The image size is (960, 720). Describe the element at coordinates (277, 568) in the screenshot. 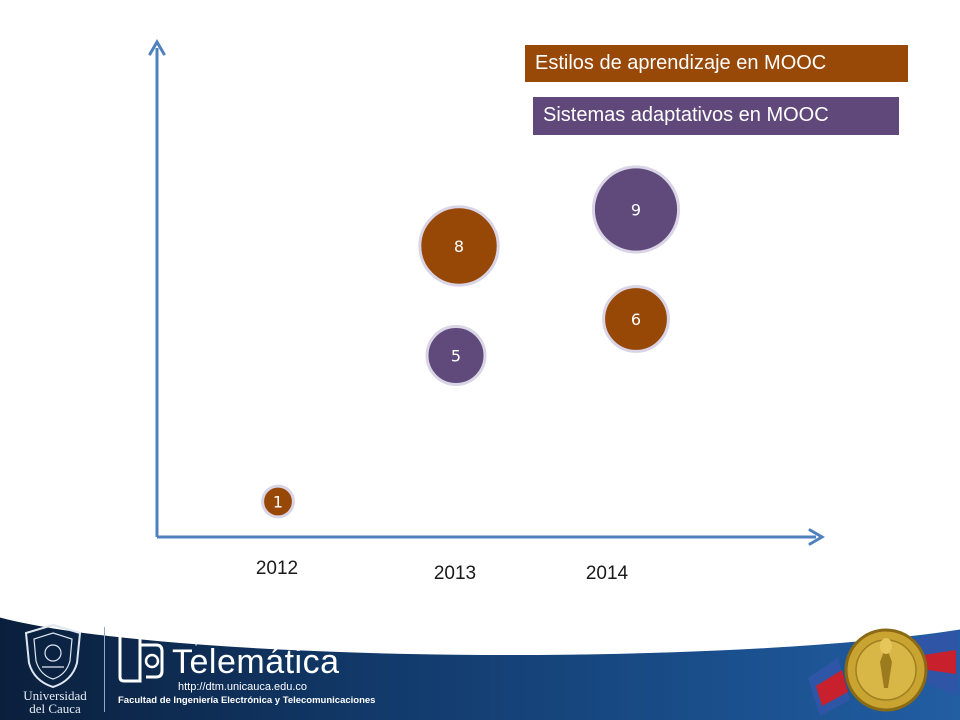

I see `x-tick-label-2012: 2012` at that location.